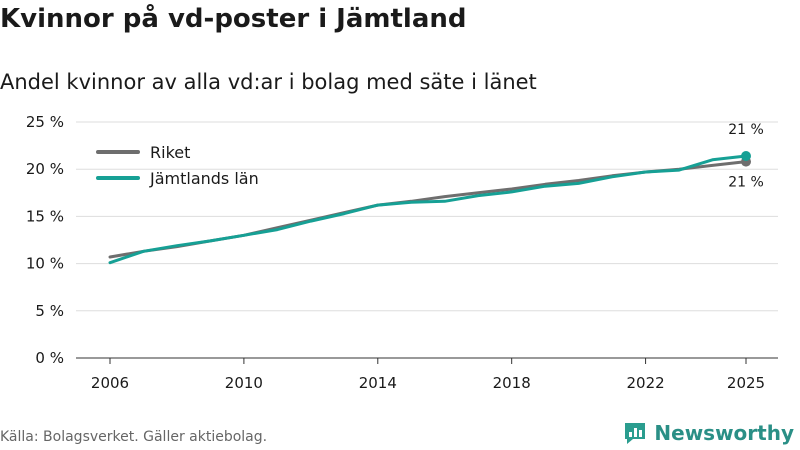 The width and height of the screenshot is (800, 450). Describe the element at coordinates (110, 383) in the screenshot. I see `x-tick-label: 2006` at that location.